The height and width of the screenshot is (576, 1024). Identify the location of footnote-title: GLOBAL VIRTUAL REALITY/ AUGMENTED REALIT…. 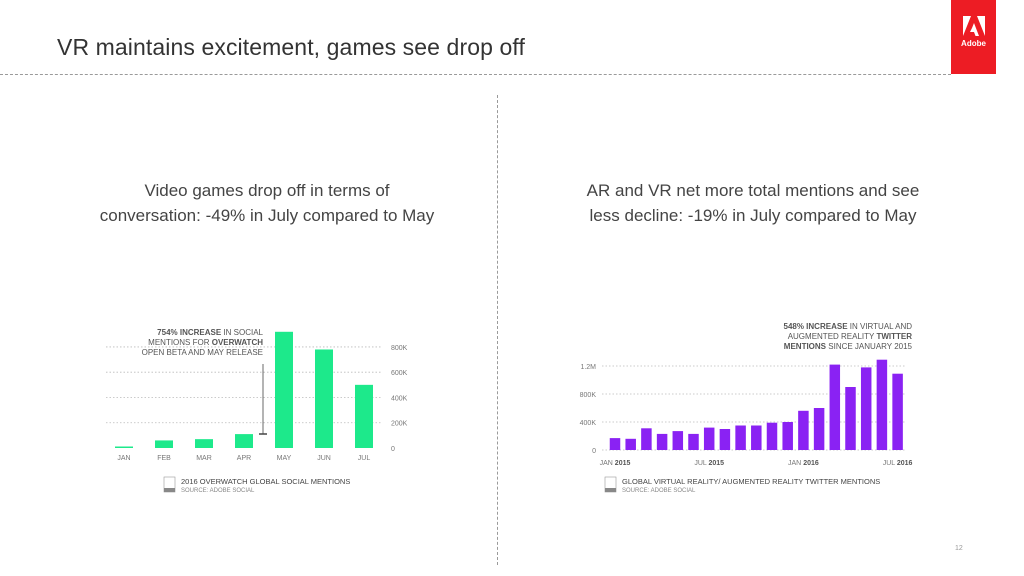
(751, 481).